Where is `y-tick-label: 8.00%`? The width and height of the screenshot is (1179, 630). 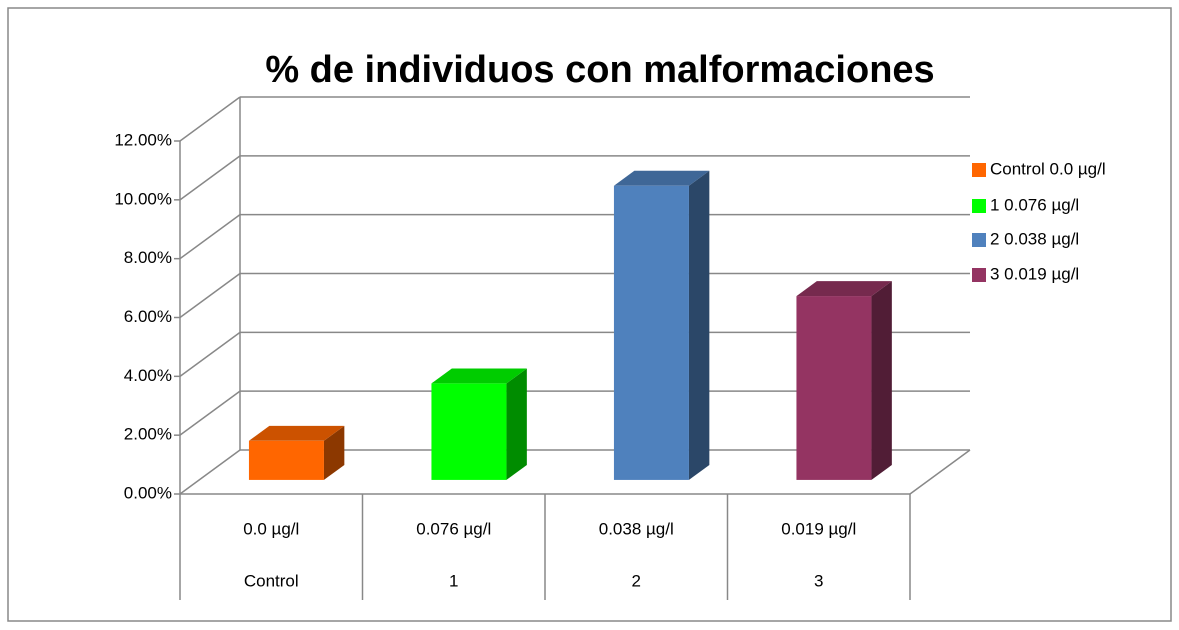
y-tick-label: 8.00% is located at coordinates (148, 257).